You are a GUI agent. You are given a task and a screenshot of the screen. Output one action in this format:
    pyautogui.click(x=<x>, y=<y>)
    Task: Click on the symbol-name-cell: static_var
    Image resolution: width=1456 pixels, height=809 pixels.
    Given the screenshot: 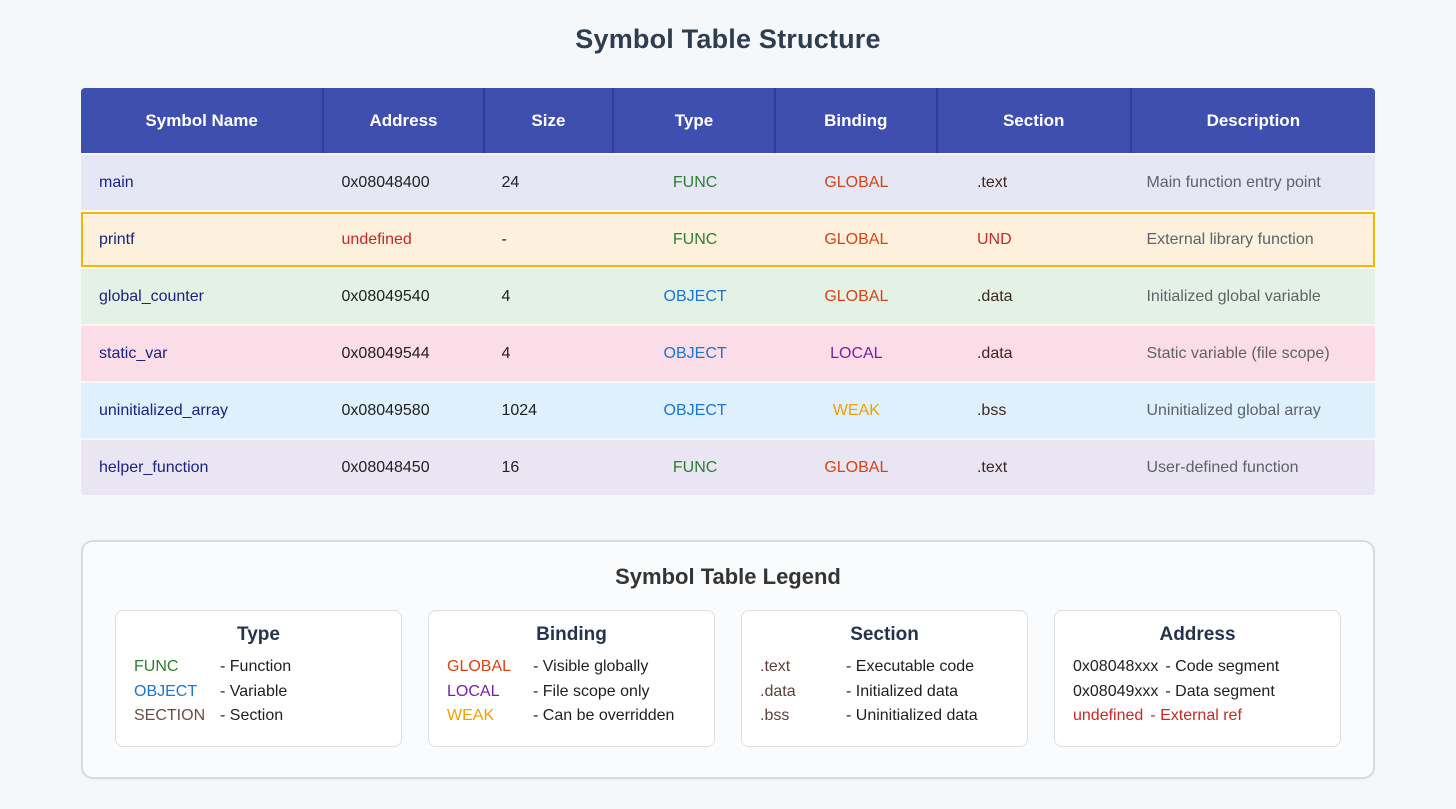 What is the action you would take?
    pyautogui.click(x=133, y=353)
    